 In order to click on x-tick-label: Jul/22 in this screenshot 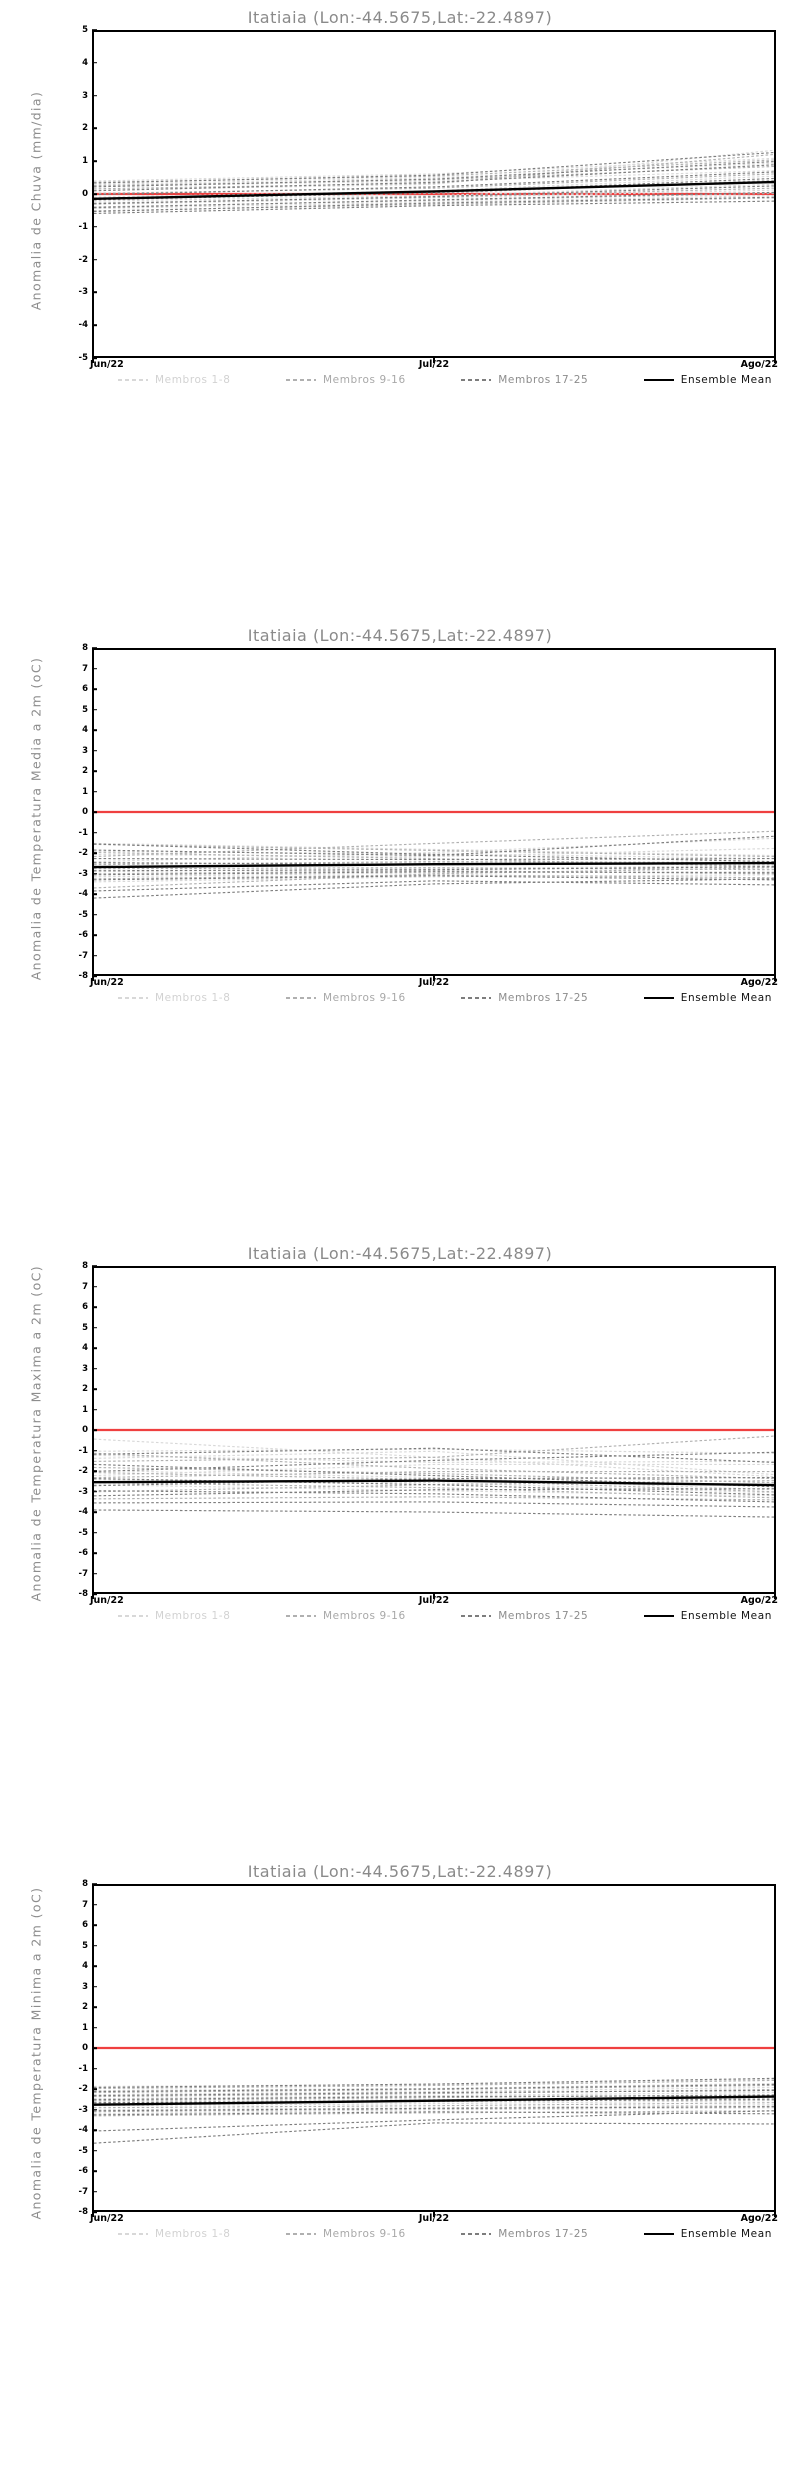, I will do `click(434, 1600)`.